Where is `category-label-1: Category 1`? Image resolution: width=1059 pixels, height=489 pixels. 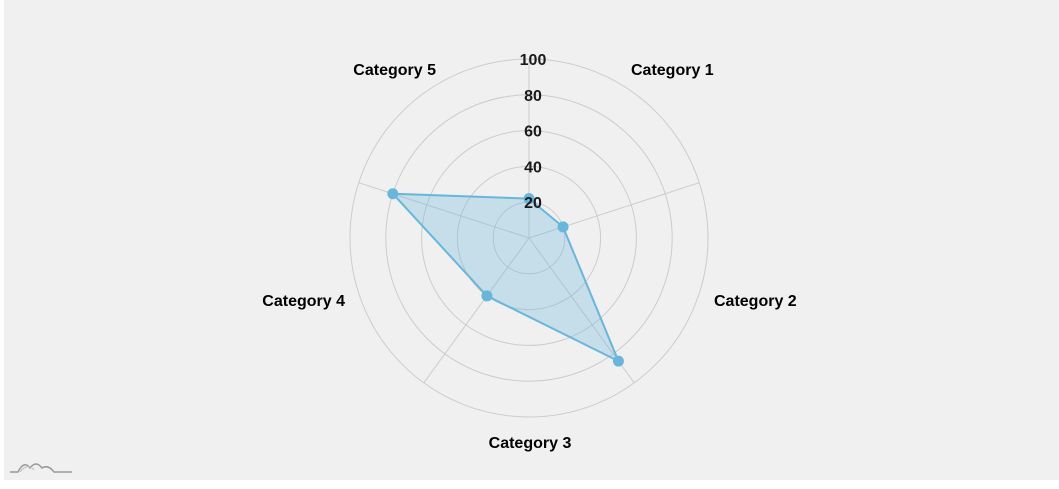 category-label-1: Category 1 is located at coordinates (672, 70).